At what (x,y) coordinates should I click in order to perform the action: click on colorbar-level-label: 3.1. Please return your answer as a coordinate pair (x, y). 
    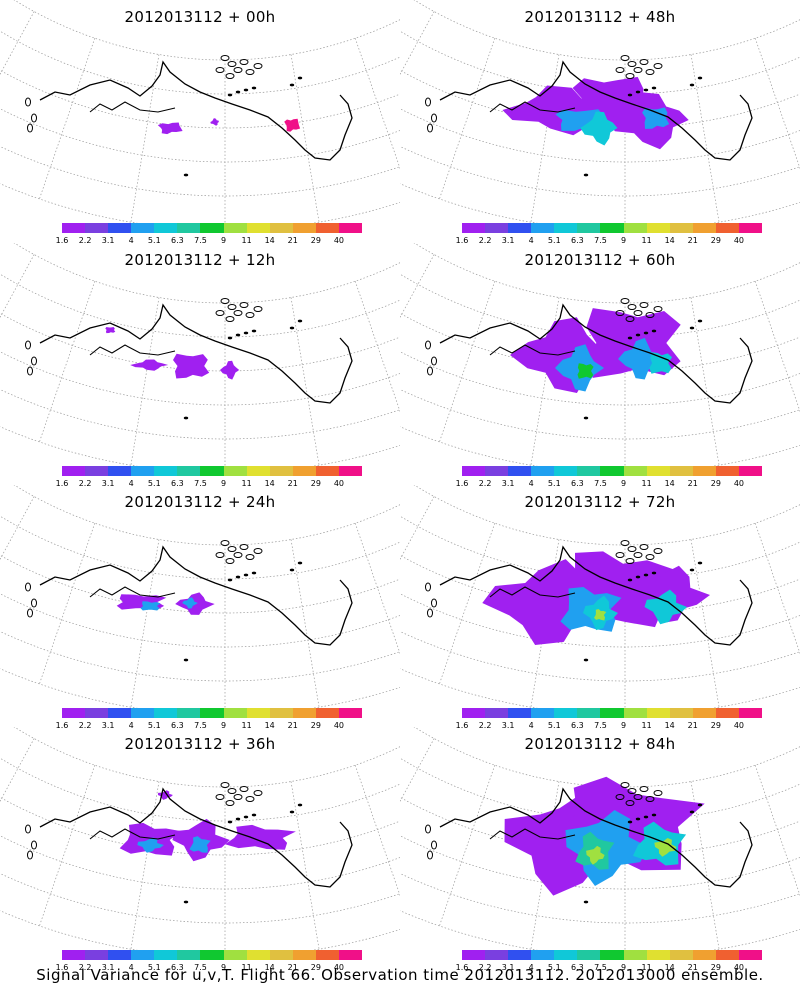
    Looking at the image, I should click on (108, 240).